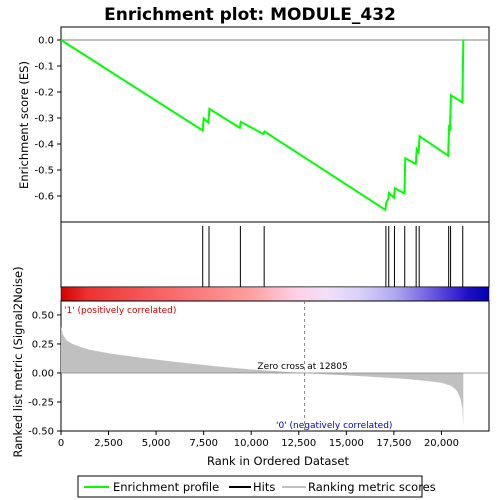  Describe the element at coordinates (203, 443) in the screenshot. I see `x-tick-label: 7,500` at that location.